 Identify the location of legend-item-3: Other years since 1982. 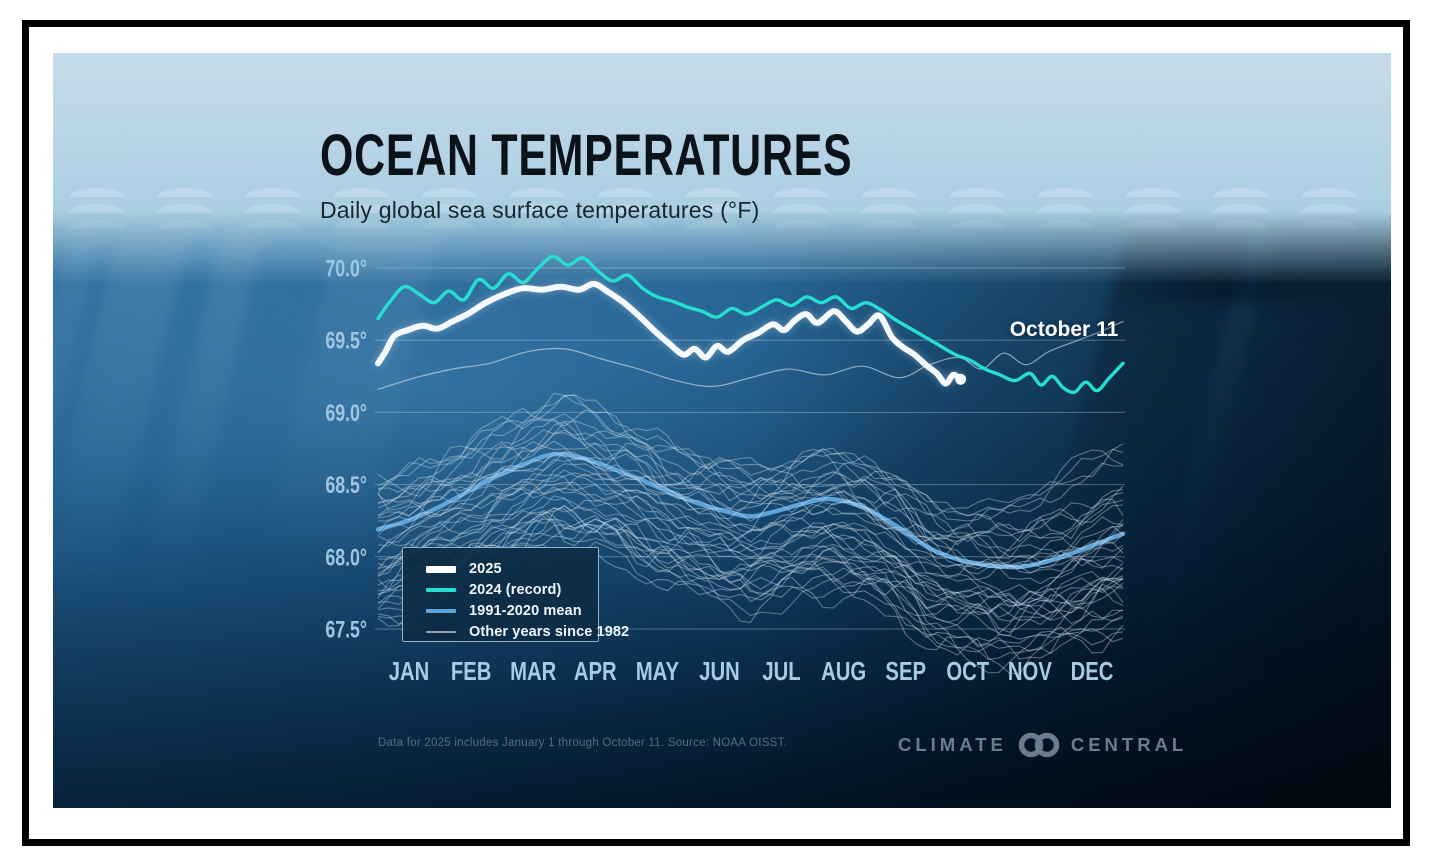
(527, 632).